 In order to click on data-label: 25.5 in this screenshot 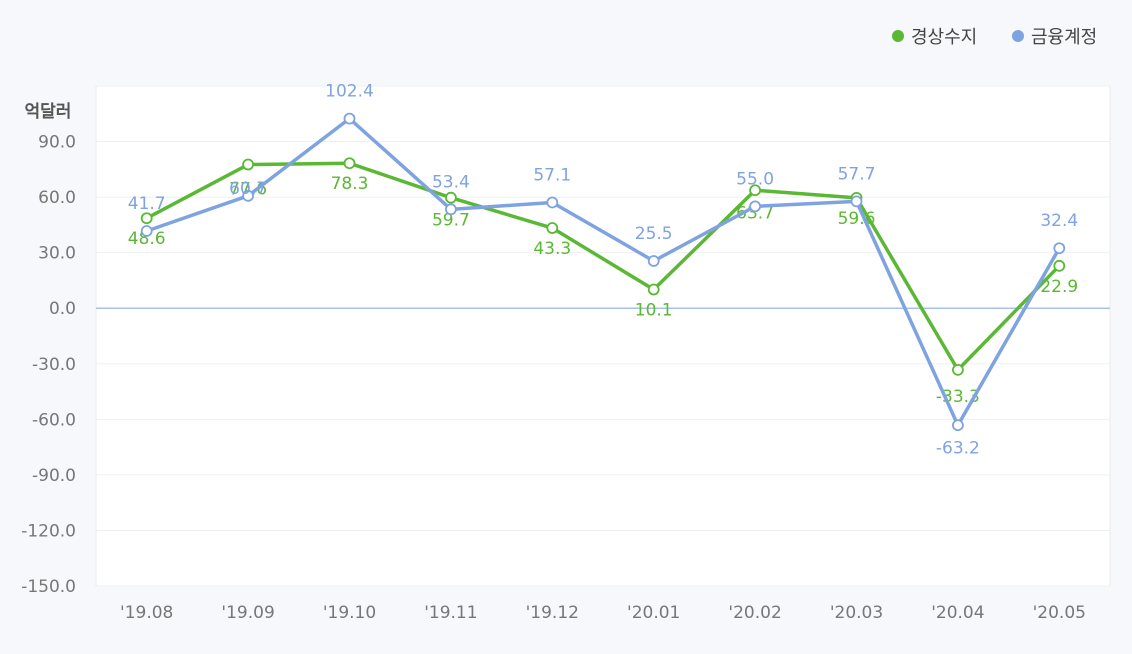, I will do `click(654, 234)`.